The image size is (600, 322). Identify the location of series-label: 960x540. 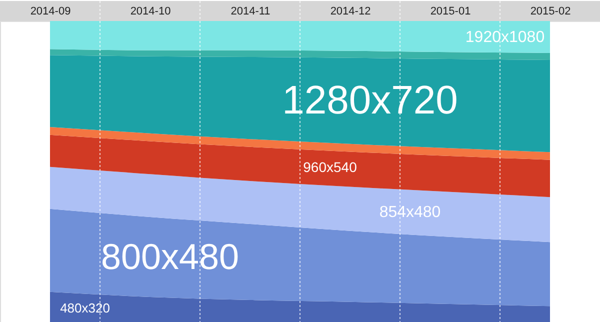
(330, 167).